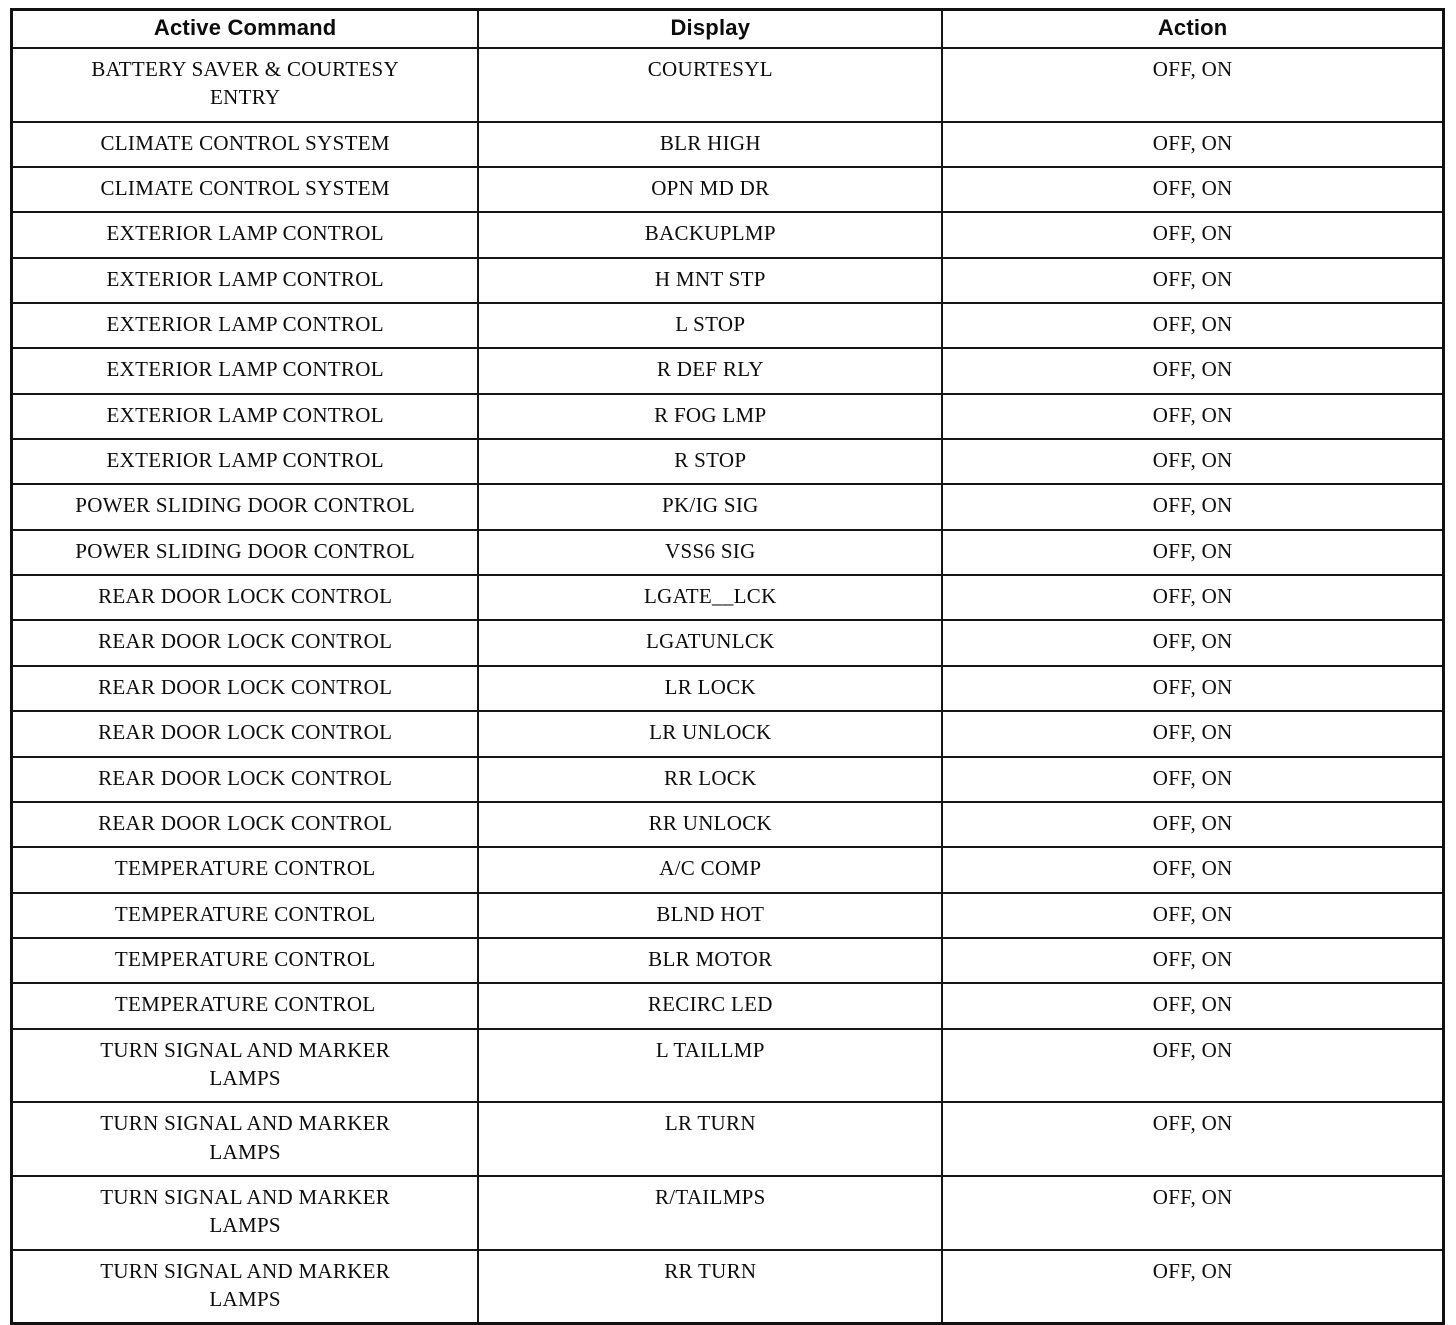  I want to click on table-row: REAR DOOR LOCK CONTROL RR UNLOCK OFF, ON, so click(727, 824).